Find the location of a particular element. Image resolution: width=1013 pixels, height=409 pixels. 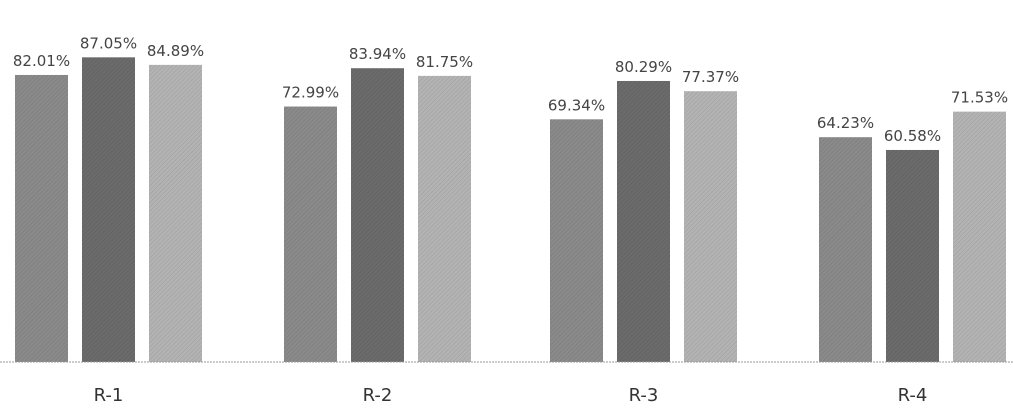

data-label-r-4-series-1: 64.23% is located at coordinates (845, 123).